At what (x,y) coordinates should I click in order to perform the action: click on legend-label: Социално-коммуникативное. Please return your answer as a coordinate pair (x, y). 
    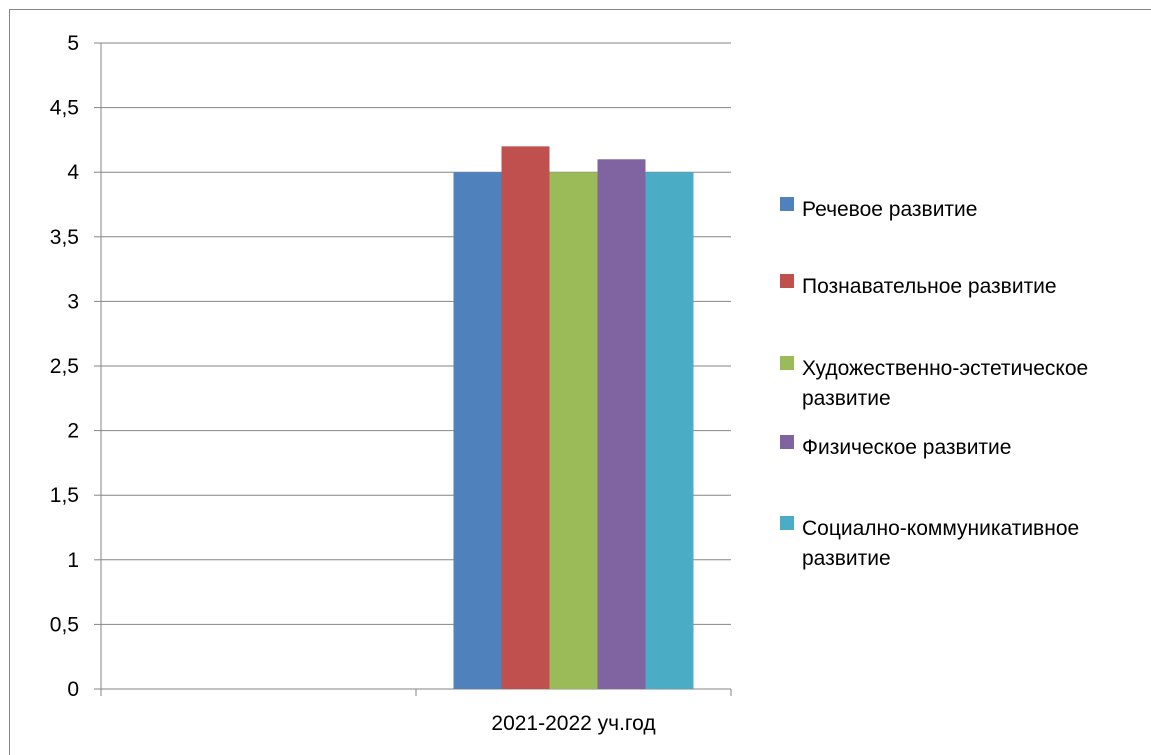
    Looking at the image, I should click on (940, 528).